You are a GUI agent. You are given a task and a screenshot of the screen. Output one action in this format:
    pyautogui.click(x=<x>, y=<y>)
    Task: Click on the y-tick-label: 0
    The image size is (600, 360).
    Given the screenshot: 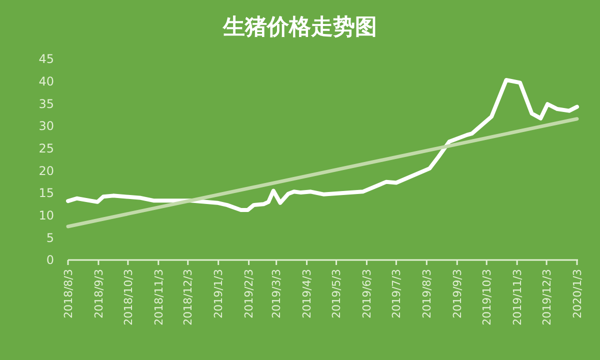 What is the action you would take?
    pyautogui.click(x=50, y=260)
    